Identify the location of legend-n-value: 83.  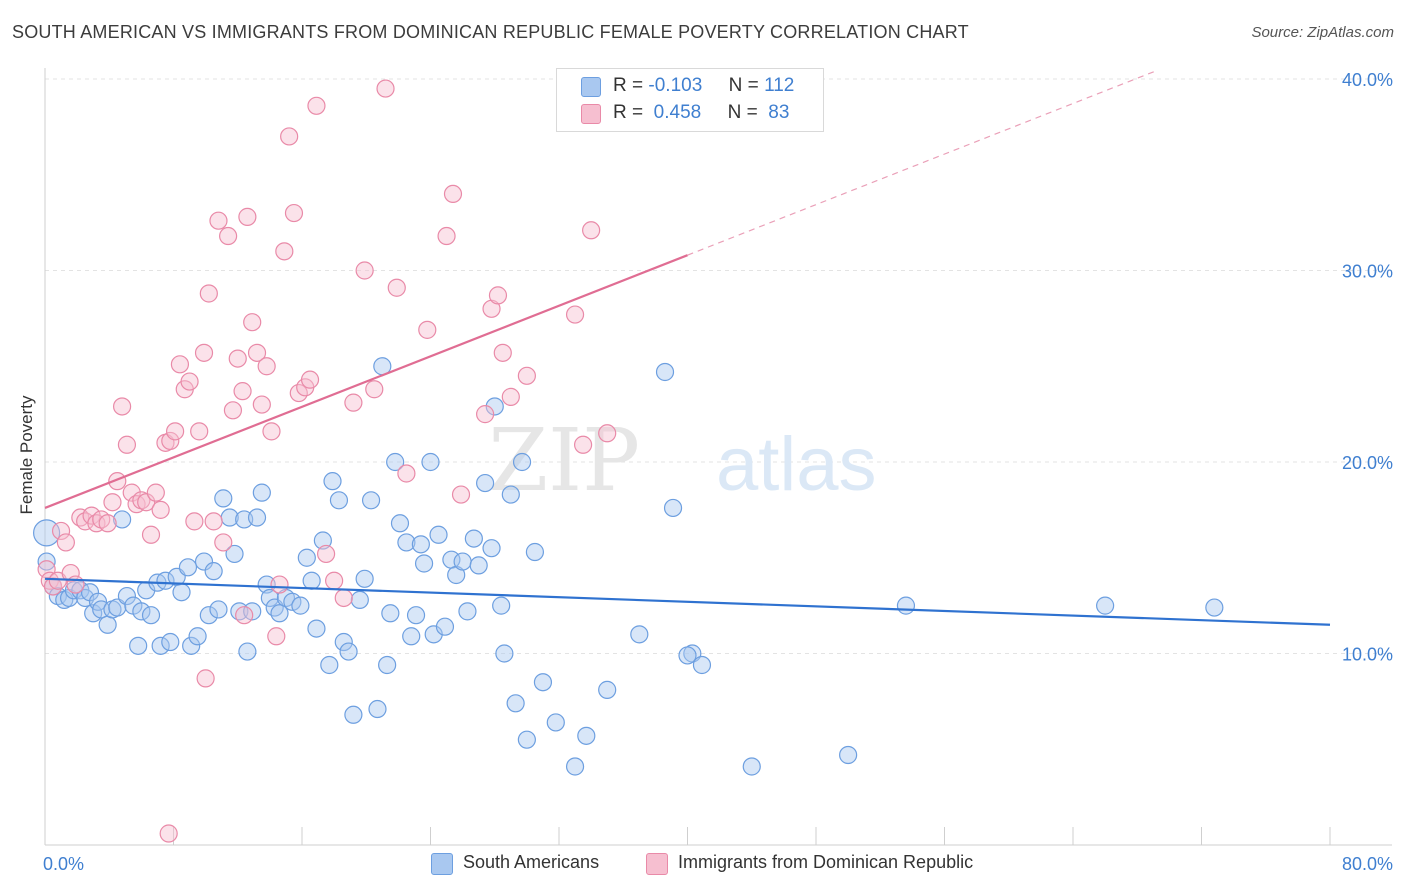
(776, 112).